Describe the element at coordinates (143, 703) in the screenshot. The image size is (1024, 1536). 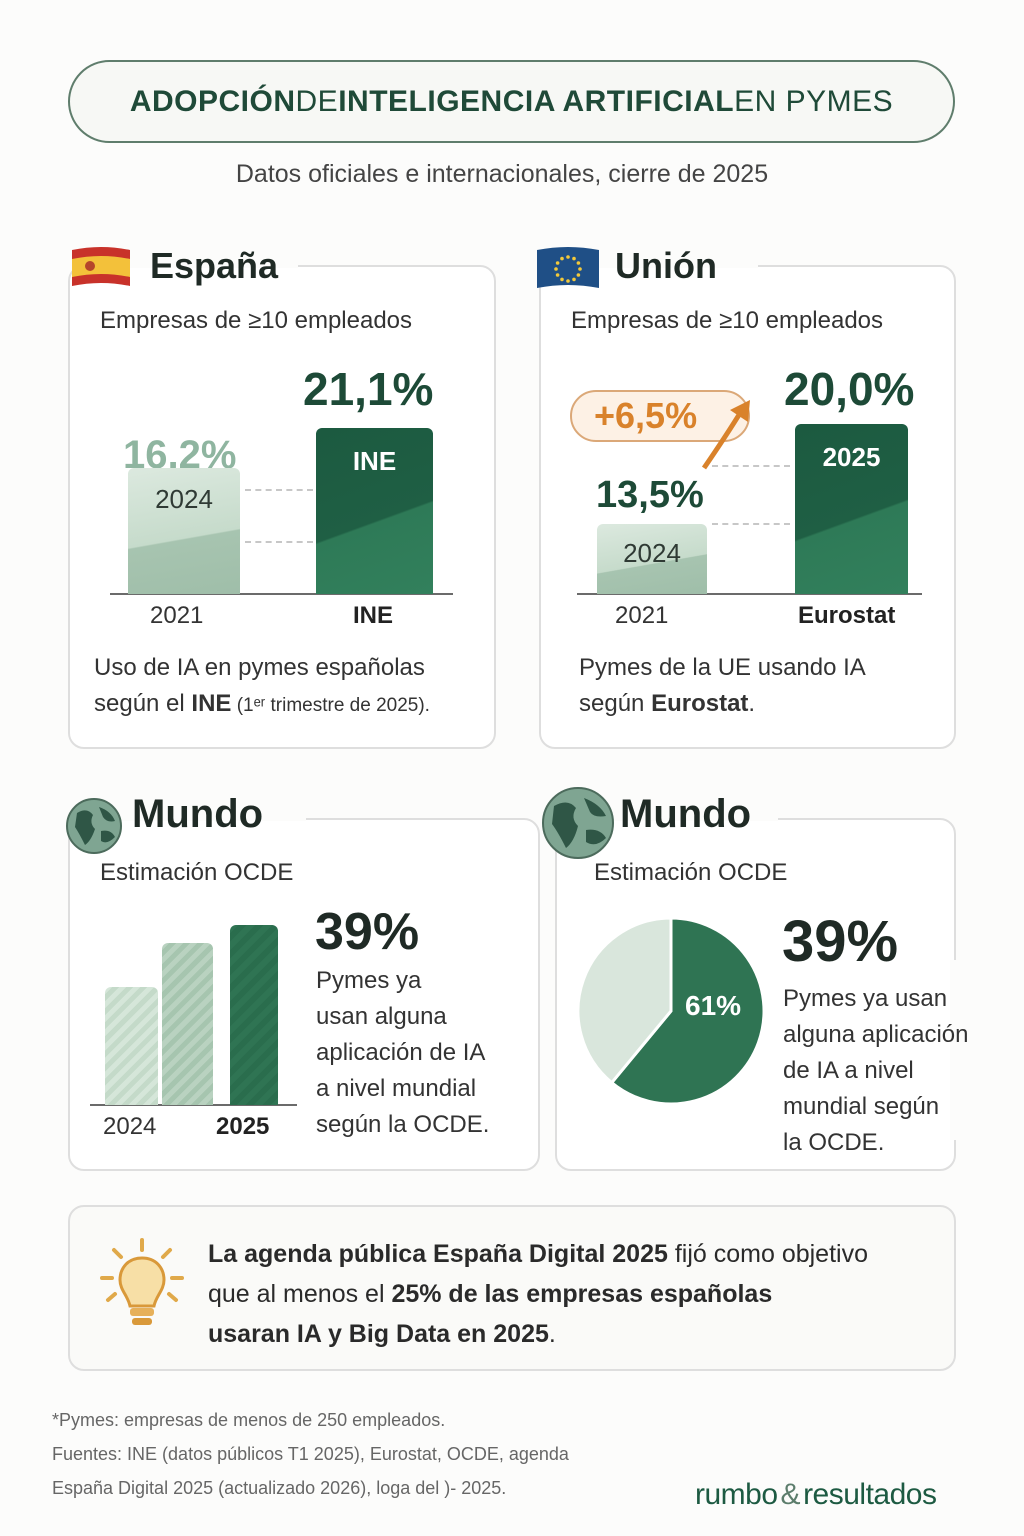
I see `caption-text: según el` at that location.